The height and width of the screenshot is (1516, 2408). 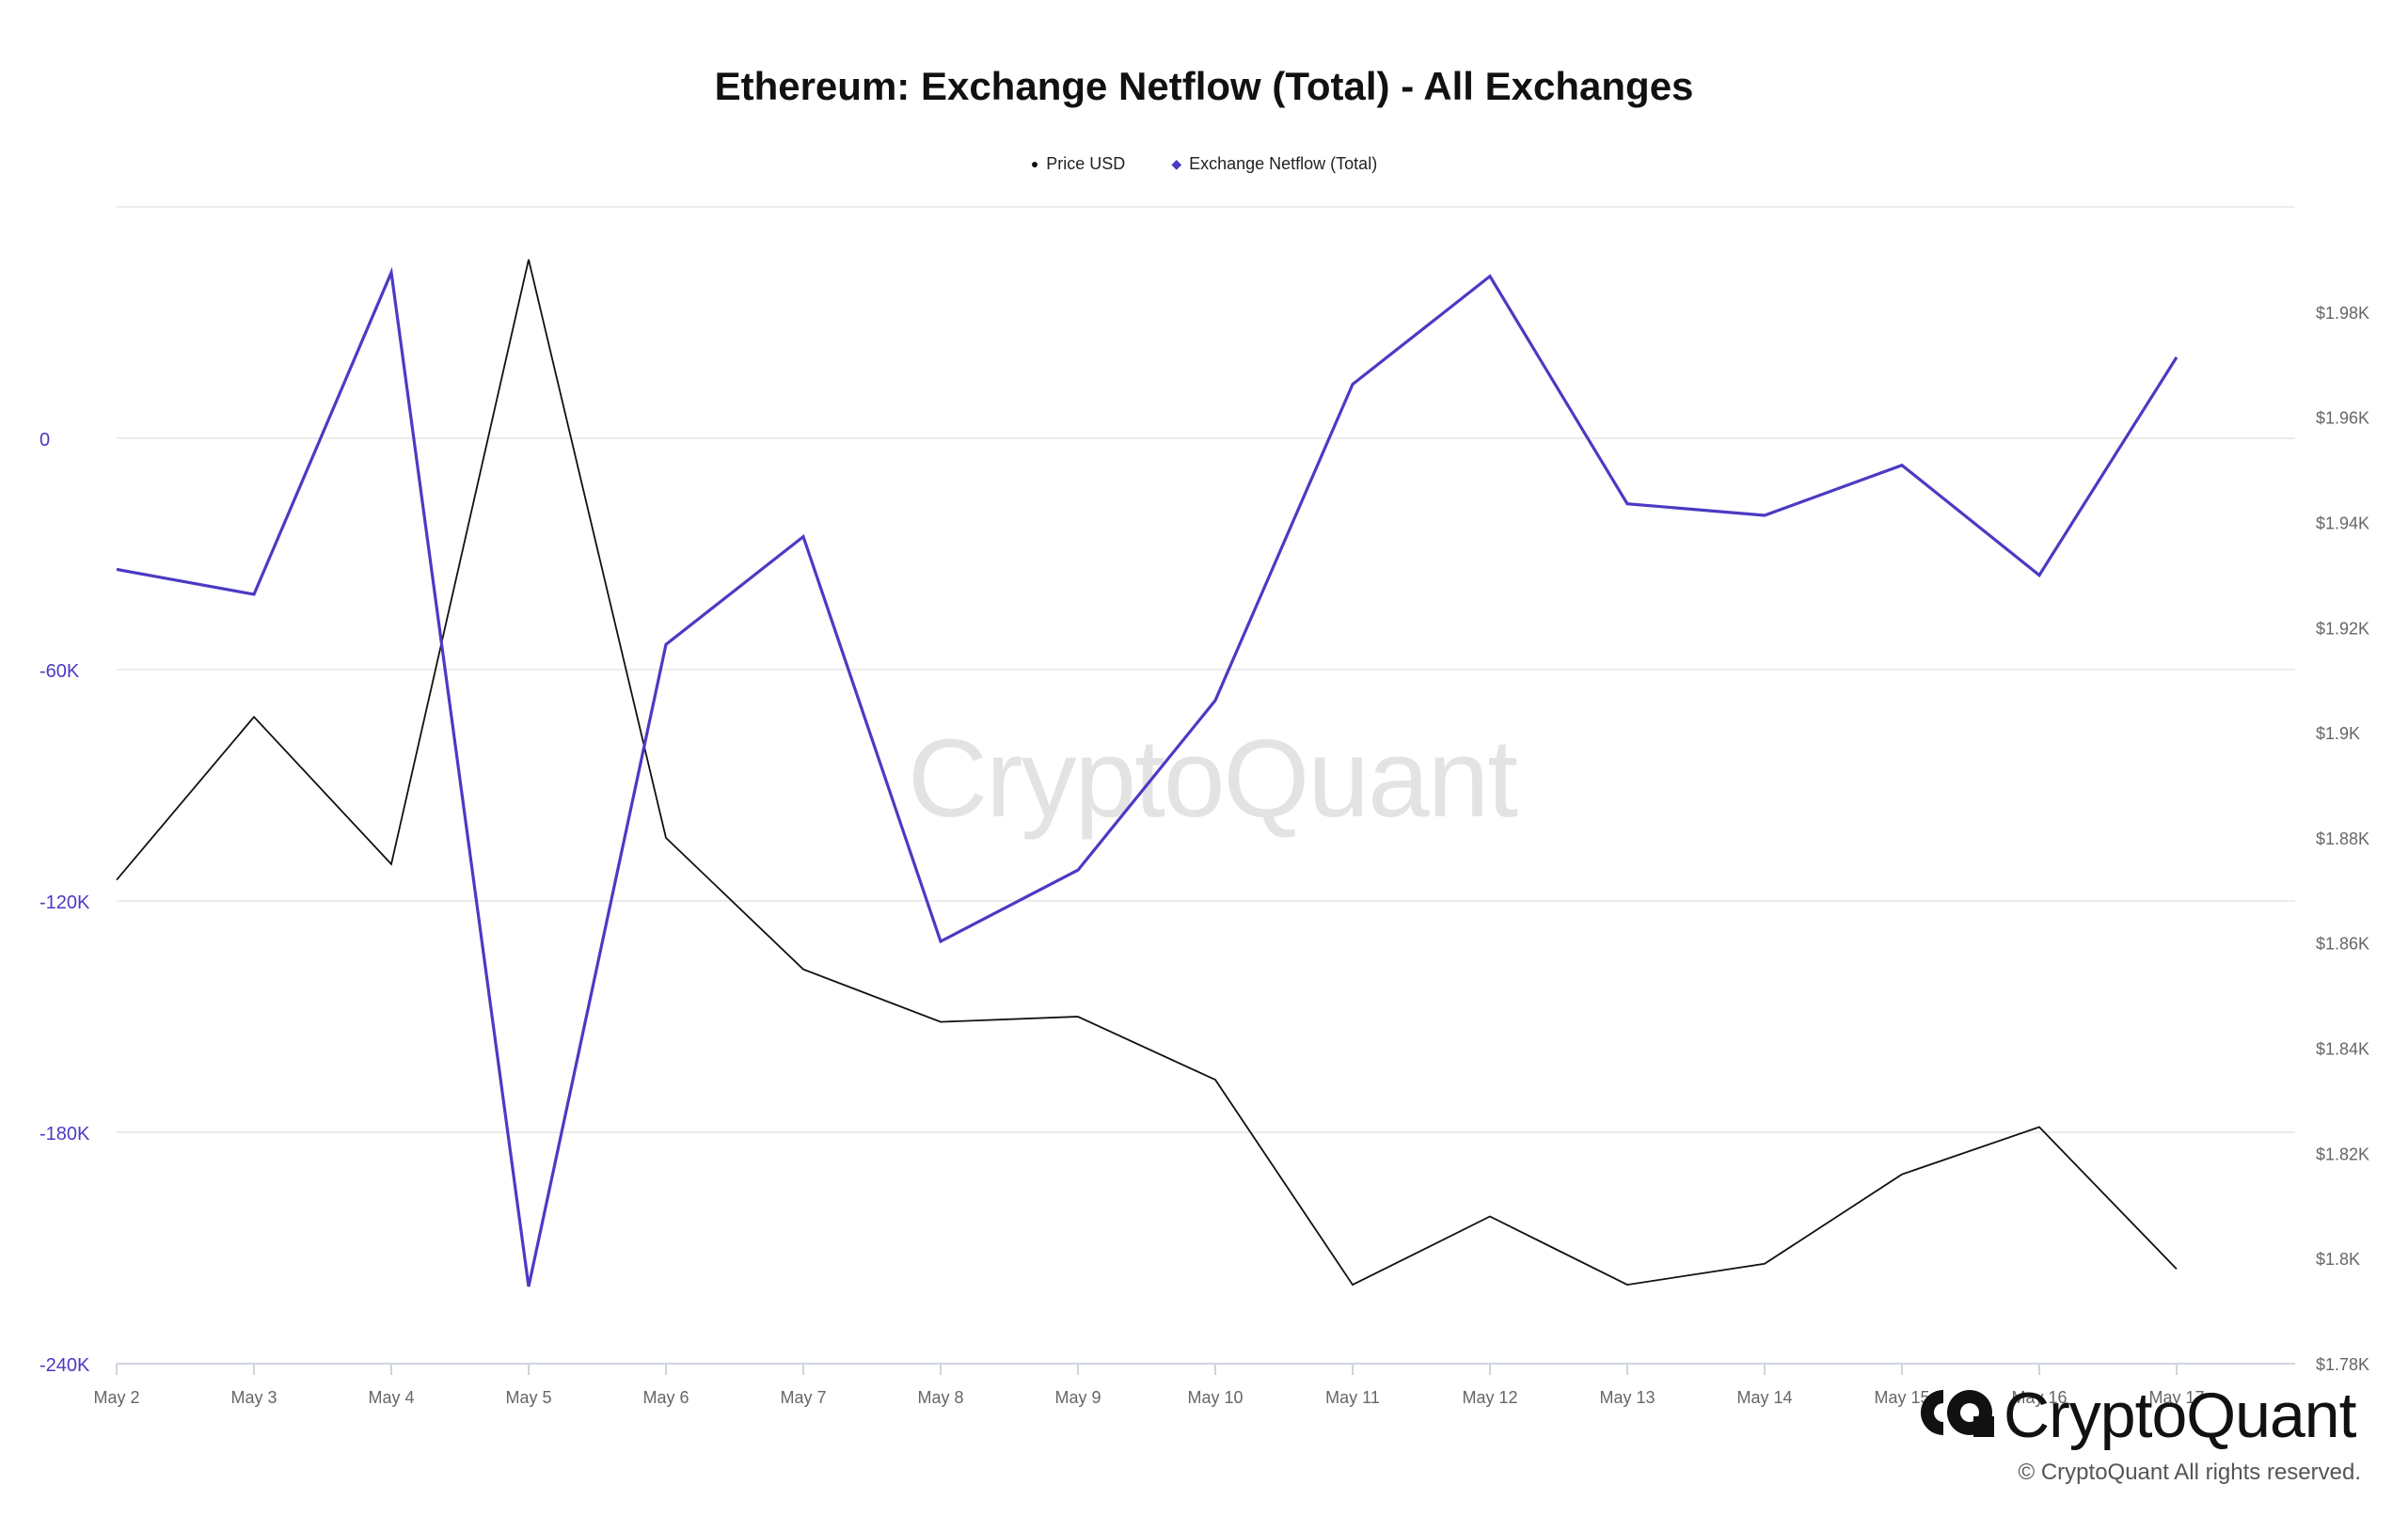 What do you see at coordinates (1902, 1397) in the screenshot?
I see `x-tick-label: May 15` at bounding box center [1902, 1397].